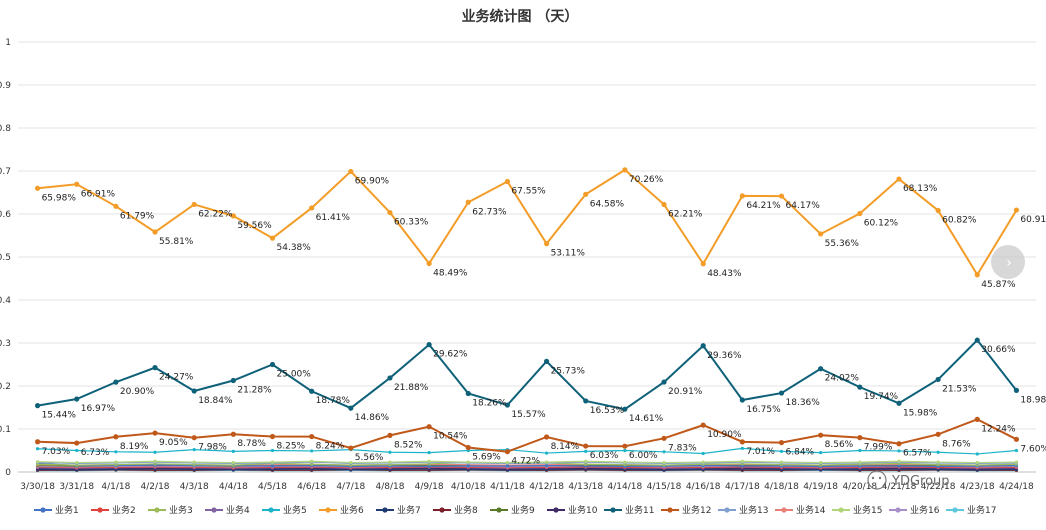 The image size is (1046, 530). Describe the element at coordinates (881, 223) in the screenshot. I see `data-label: 60.12%` at that location.